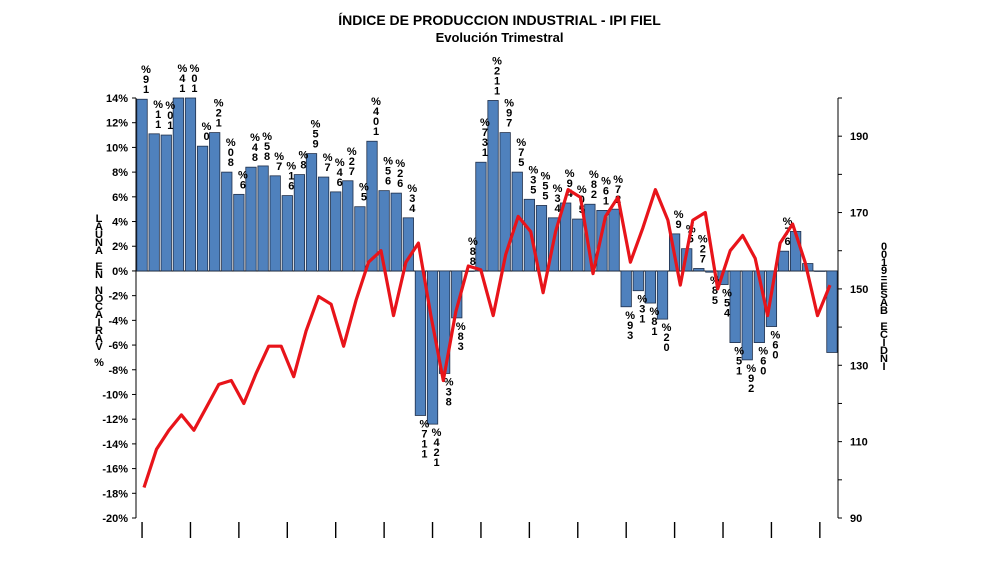 This screenshot has width=999, height=561. Describe the element at coordinates (118, 371) in the screenshot. I see `left-tick-label: -8%` at that location.